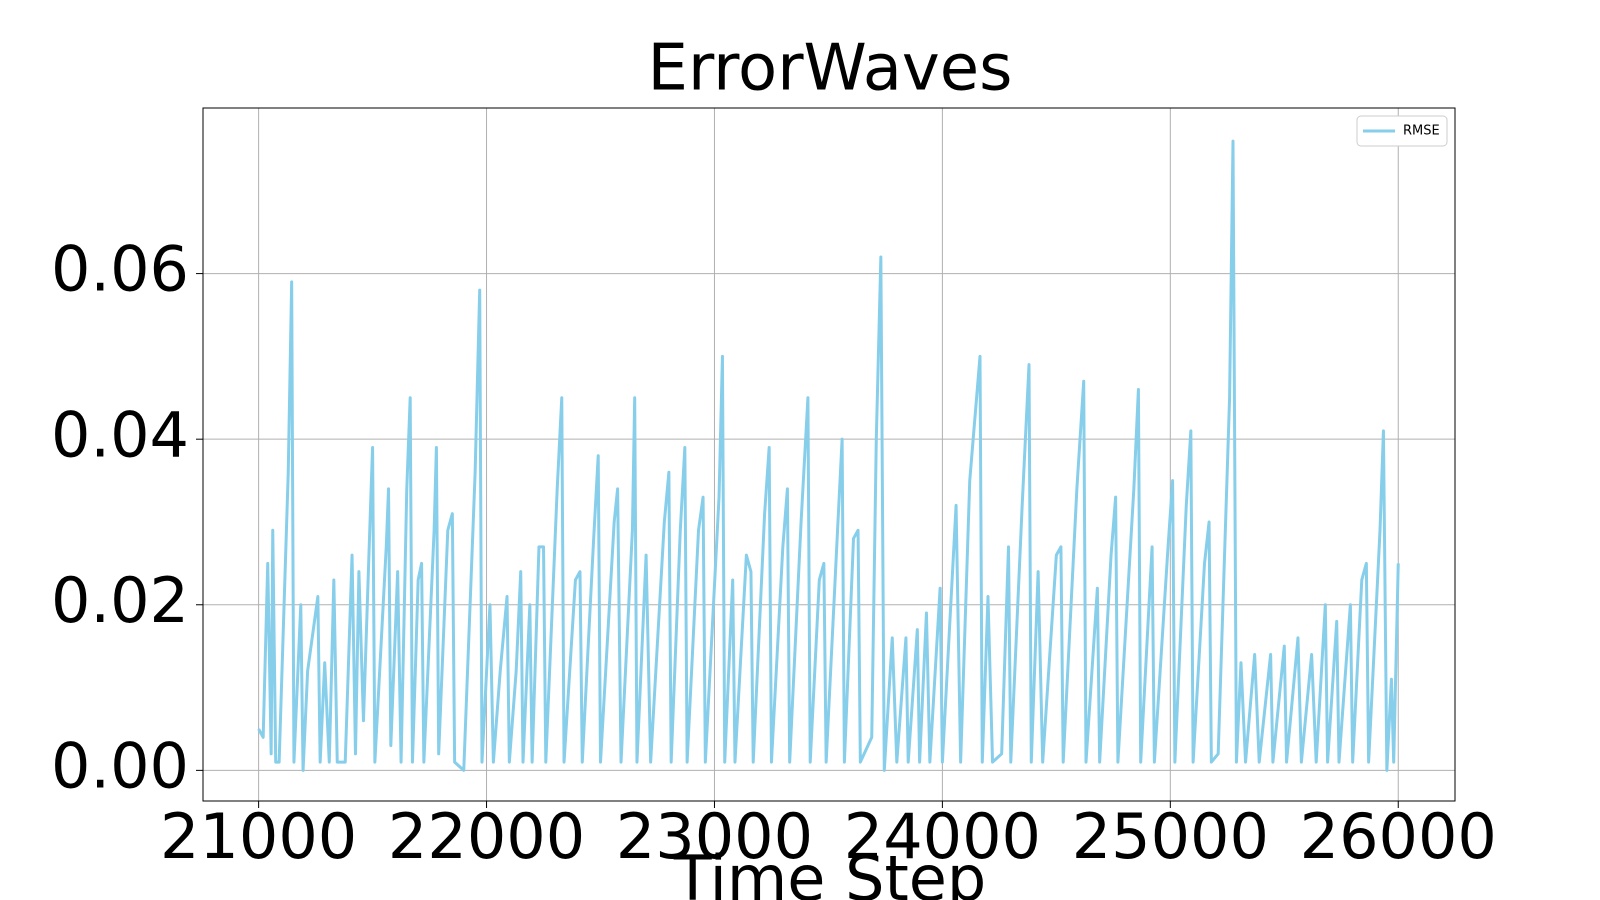 Image resolution: width=1600 pixels, height=900 pixels. Describe the element at coordinates (830, 871) in the screenshot. I see `x-axis-label: Time Step` at that location.